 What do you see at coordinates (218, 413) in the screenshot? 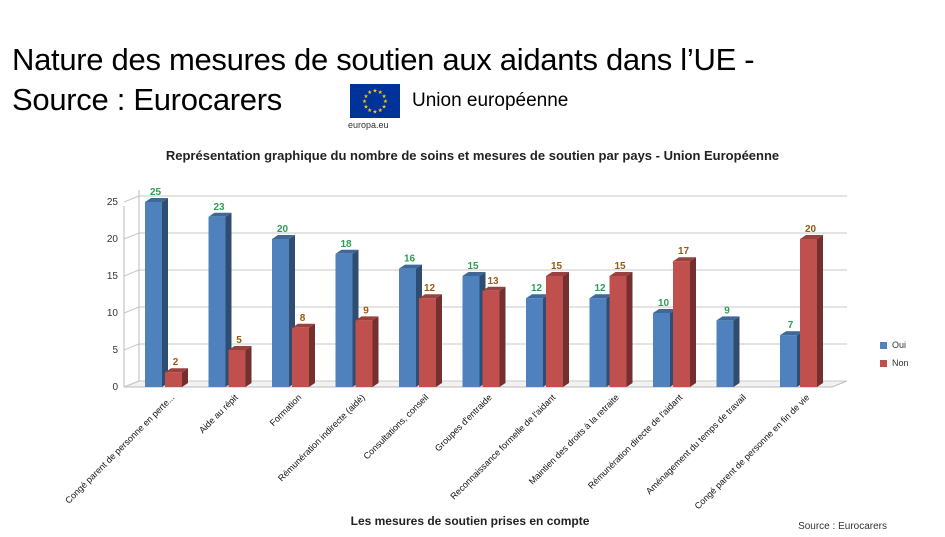
I see `x-tick-label: Aide au répit` at bounding box center [218, 413].